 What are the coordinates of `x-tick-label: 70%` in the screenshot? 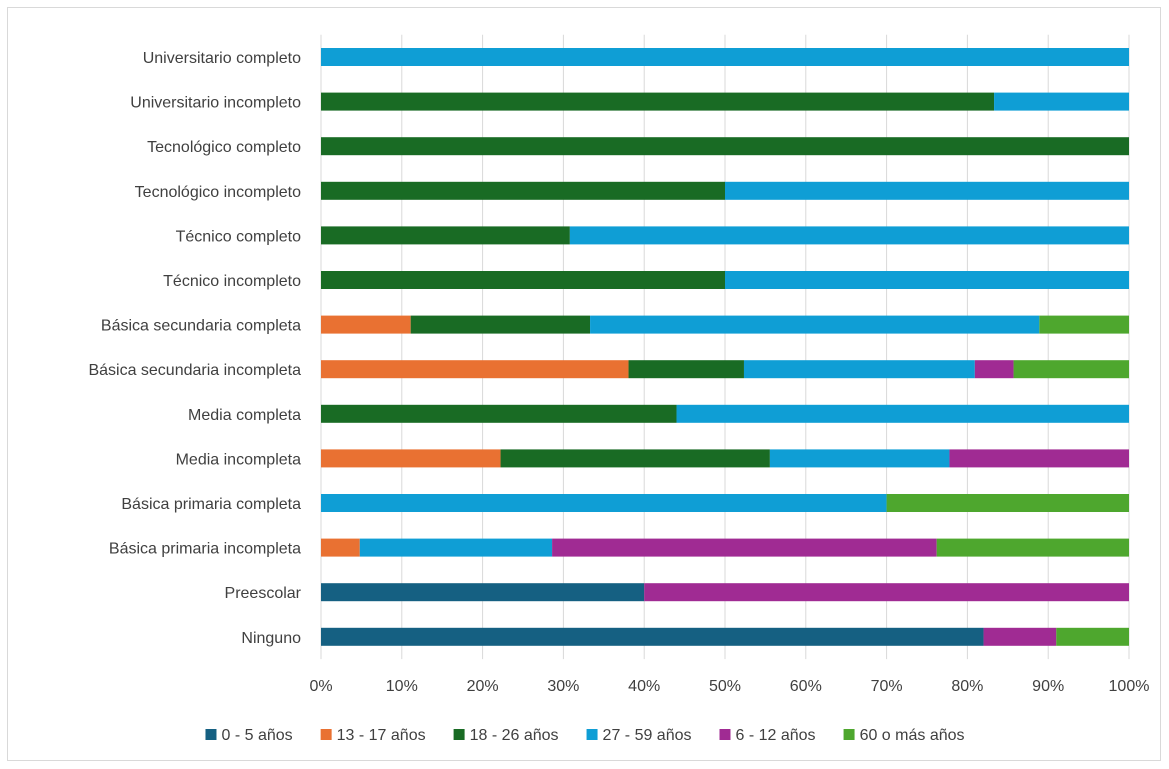 It's located at (887, 686).